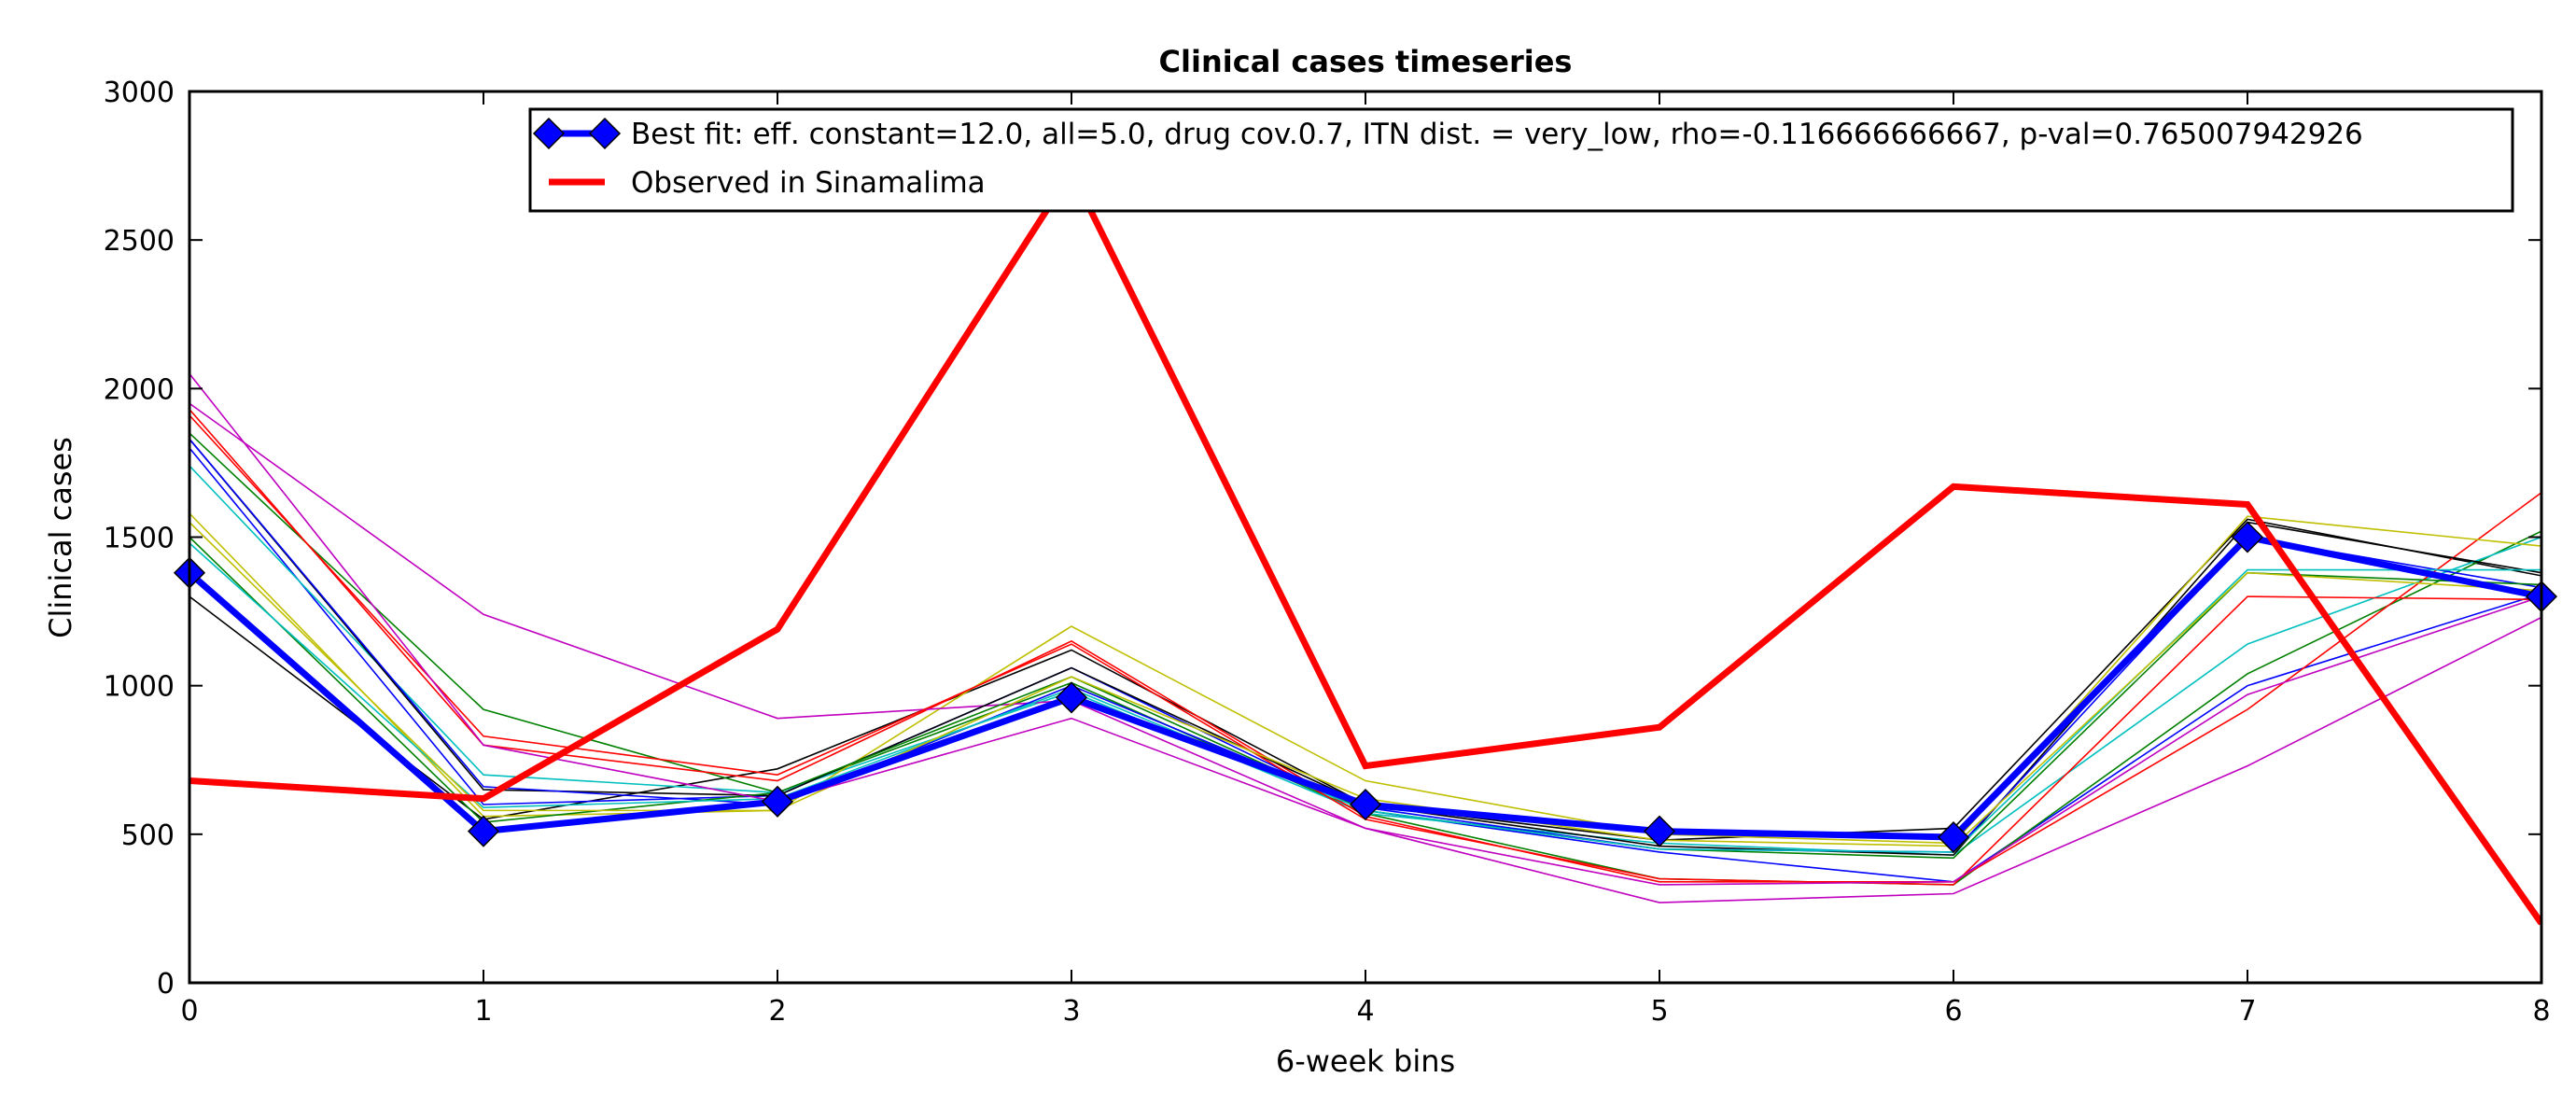  I want to click on y-tick-label: 1000, so click(139, 687).